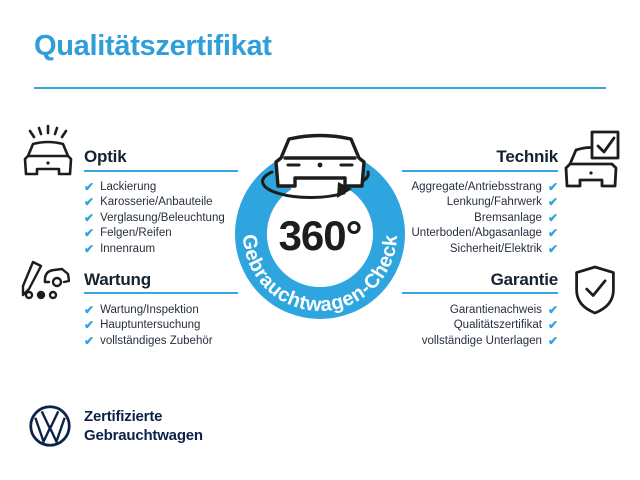 This screenshot has width=640, height=480. I want to click on list-item: ✔ Wartung/Inspektion, so click(141, 309).